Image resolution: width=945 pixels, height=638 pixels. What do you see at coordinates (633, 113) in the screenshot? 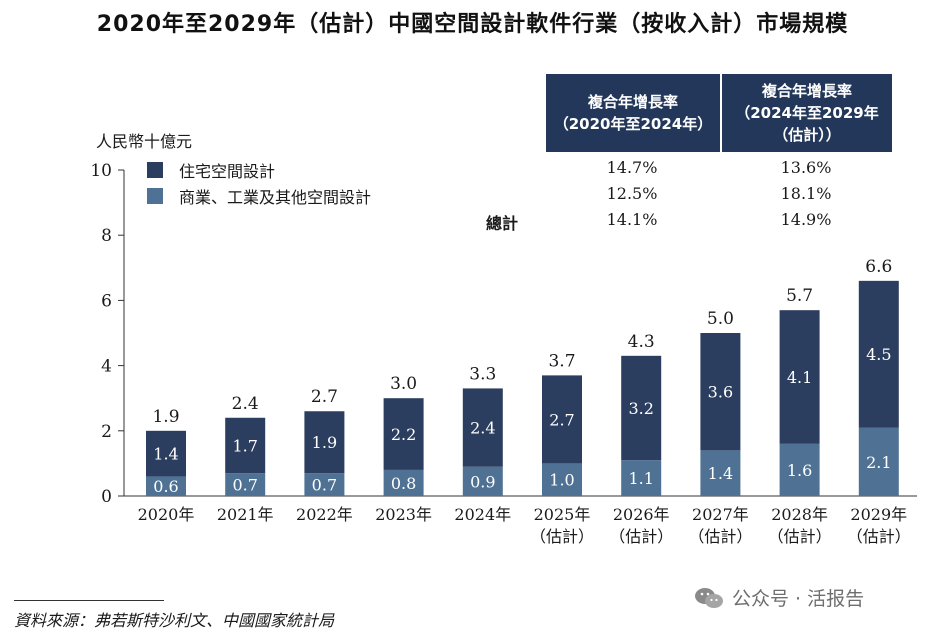
I see `cagr-header-2020-2024: 複合年增長率 （2020年至2024年）` at bounding box center [633, 113].